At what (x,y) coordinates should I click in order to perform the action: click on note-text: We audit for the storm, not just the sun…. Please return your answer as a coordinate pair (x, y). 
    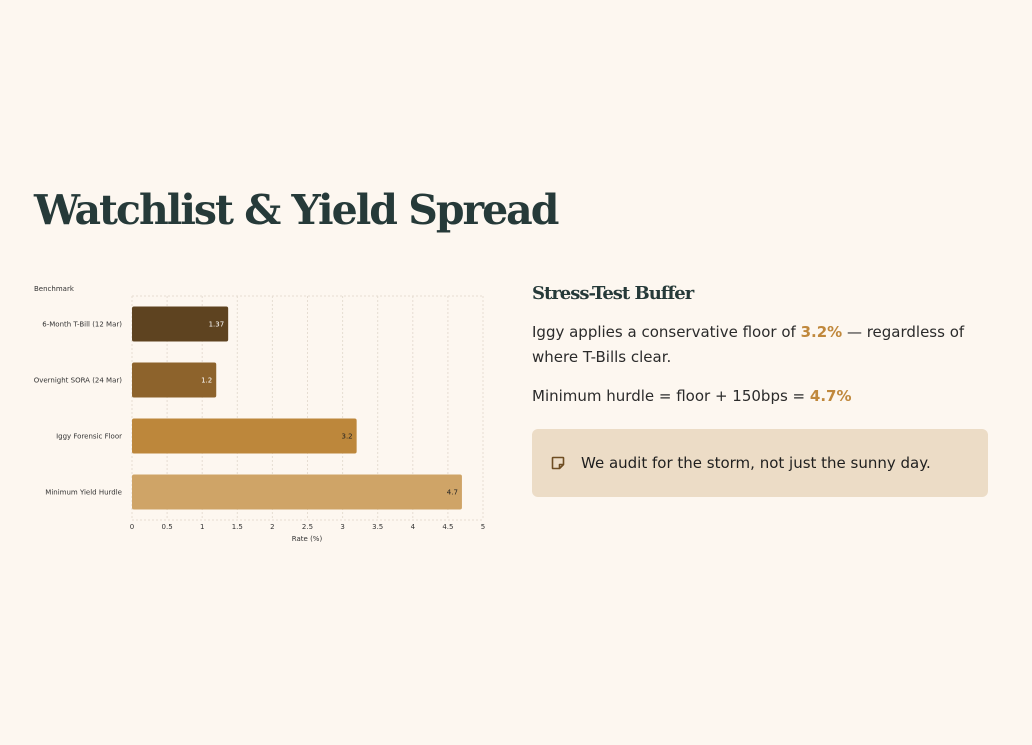
    Looking at the image, I should click on (756, 463).